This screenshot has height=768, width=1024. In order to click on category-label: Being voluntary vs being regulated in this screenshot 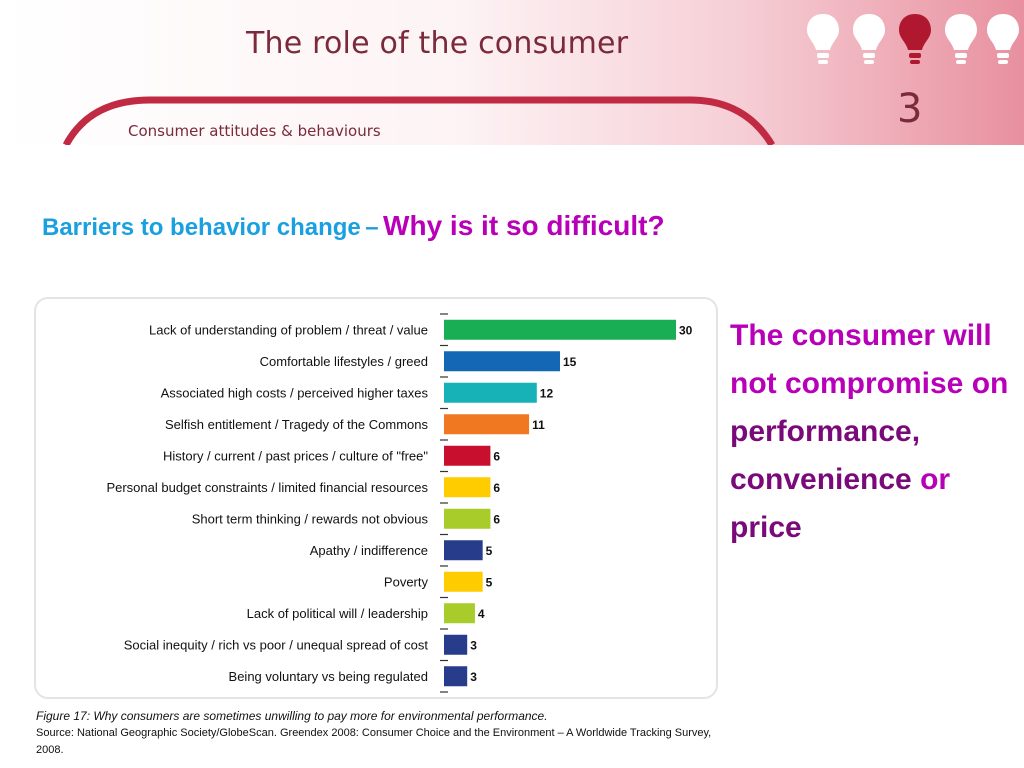, I will do `click(328, 676)`.